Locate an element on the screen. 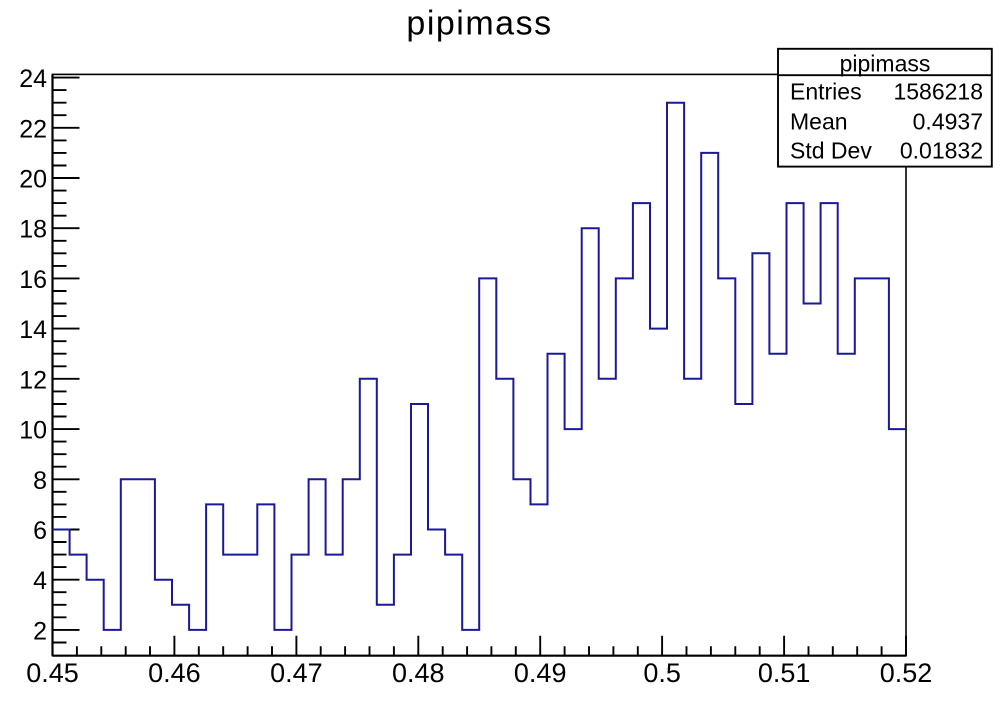 Image resolution: width=1002 pixels, height=711 pixels. svg-text: 12 is located at coordinates (33, 380).